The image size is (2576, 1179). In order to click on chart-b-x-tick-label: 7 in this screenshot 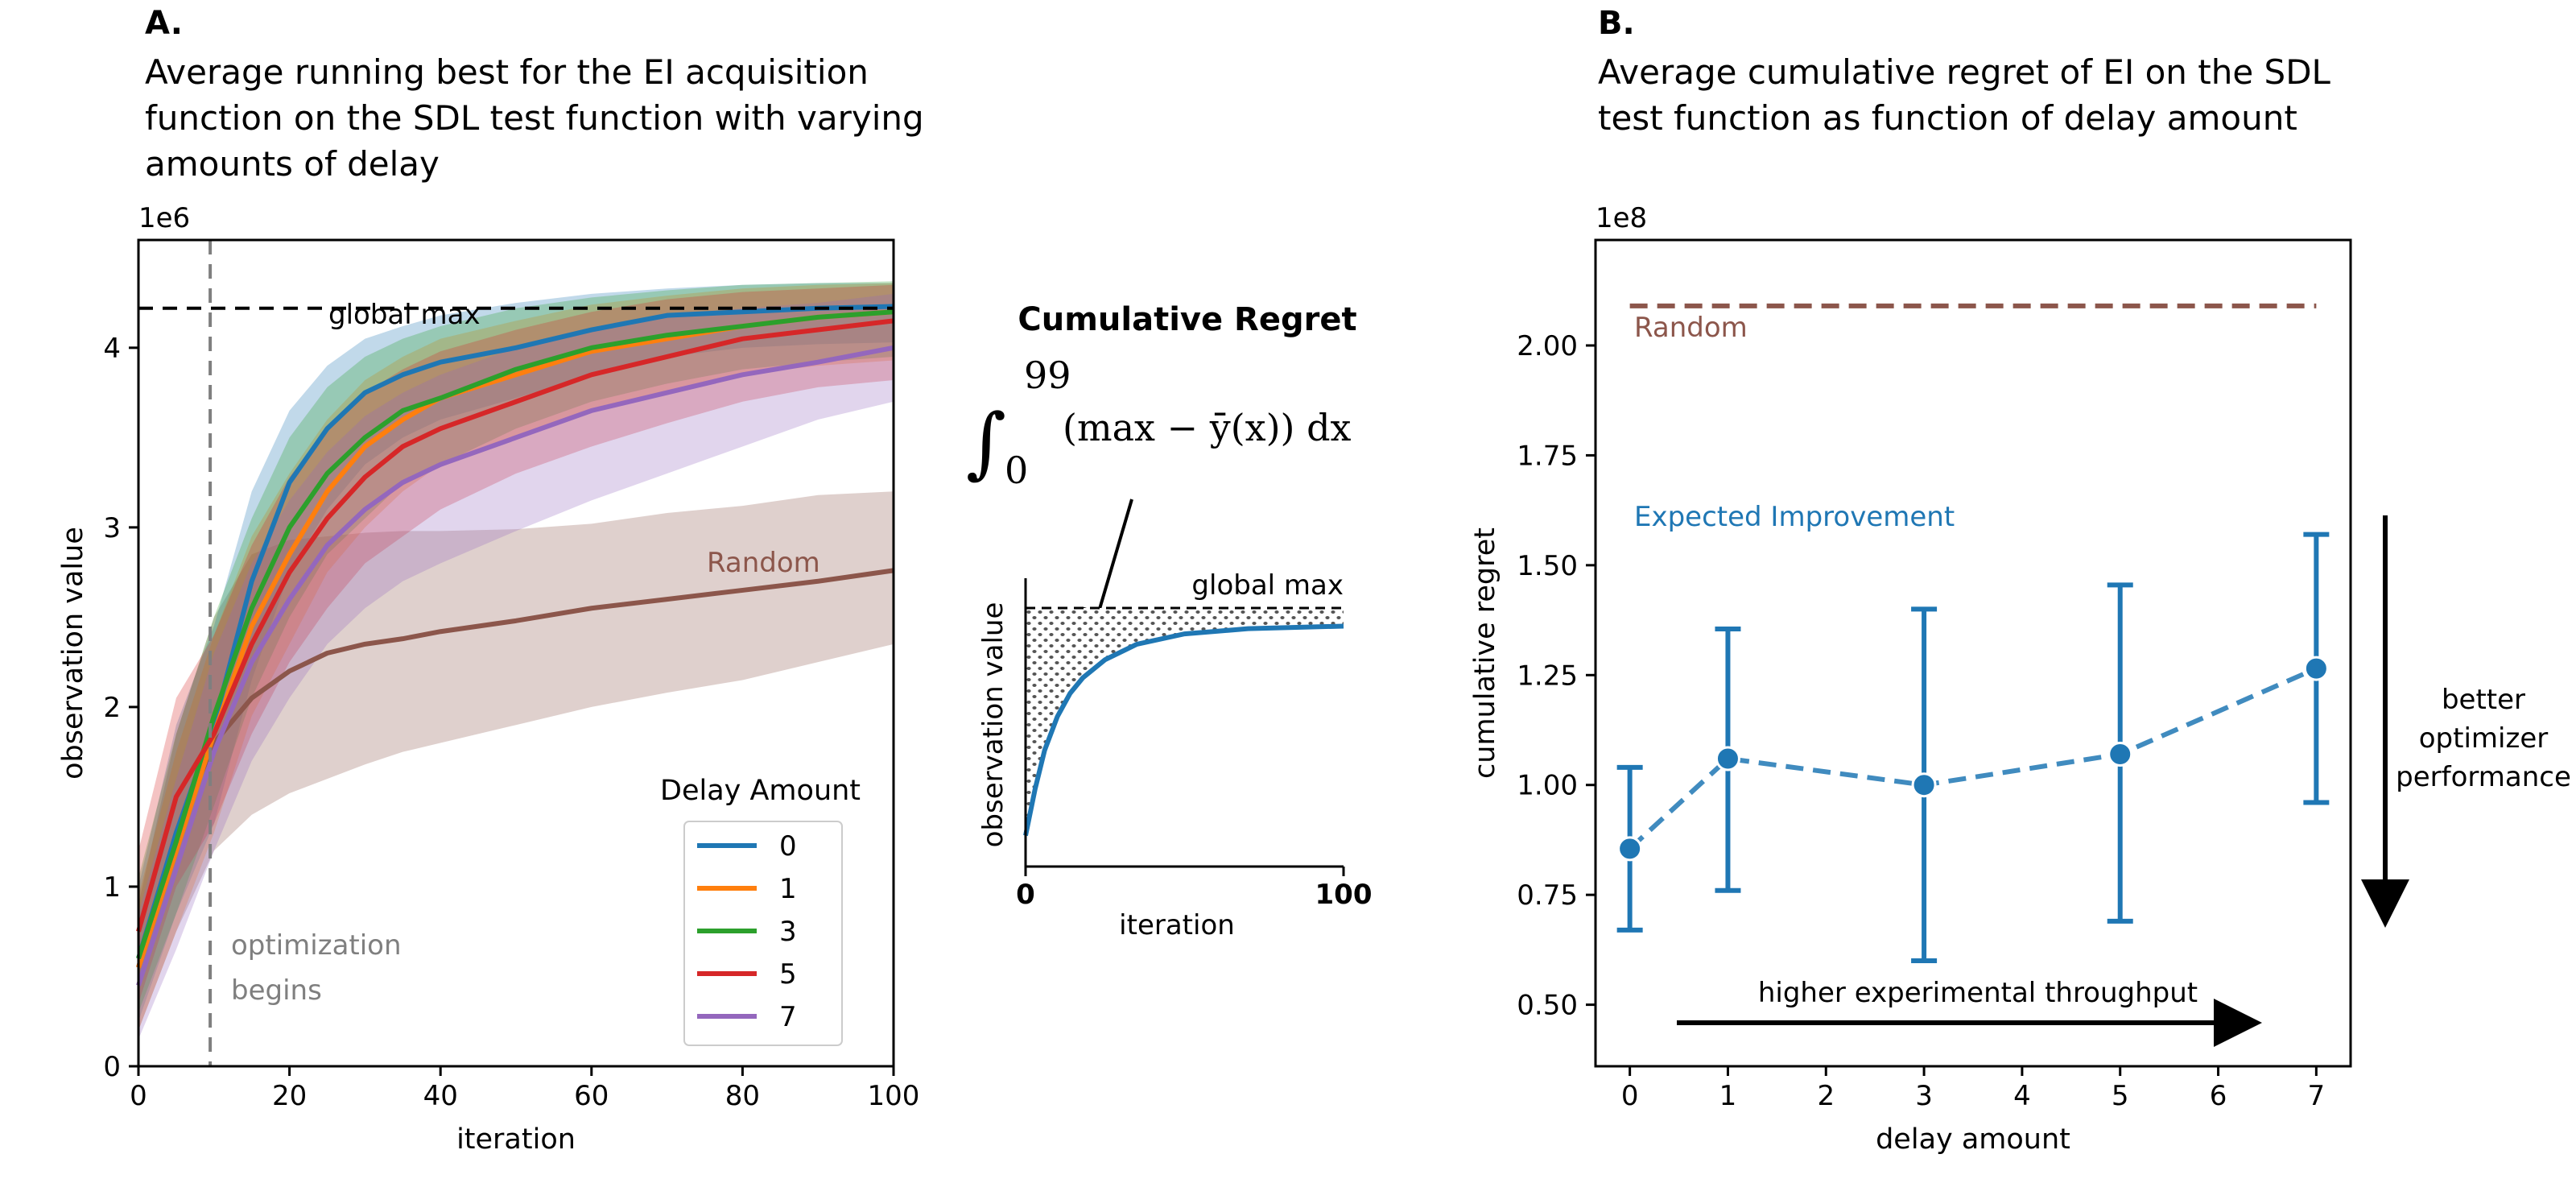, I will do `click(2317, 1096)`.